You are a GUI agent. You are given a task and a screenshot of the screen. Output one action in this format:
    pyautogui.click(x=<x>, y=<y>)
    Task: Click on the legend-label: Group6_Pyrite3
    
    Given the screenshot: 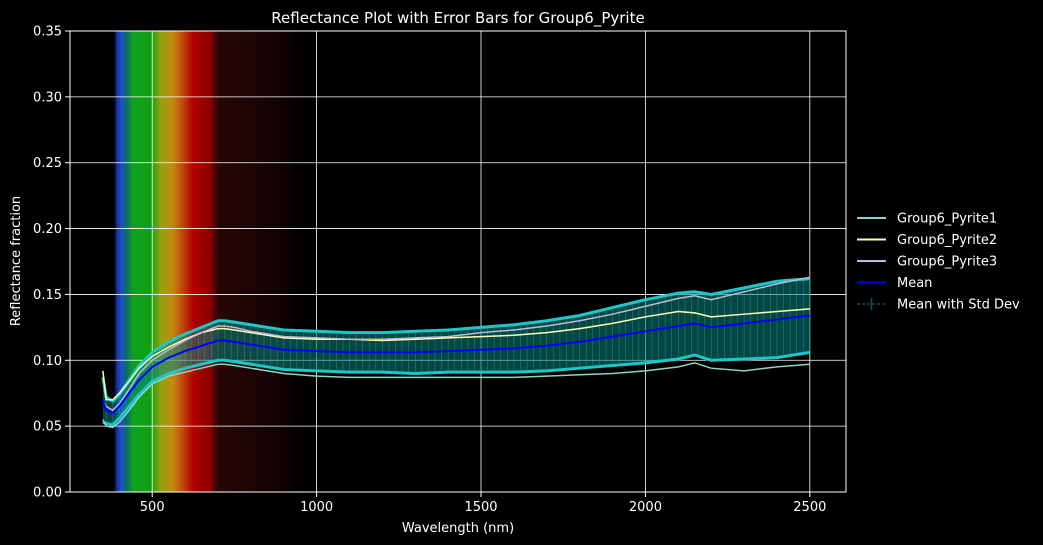 What is the action you would take?
    pyautogui.click(x=947, y=262)
    